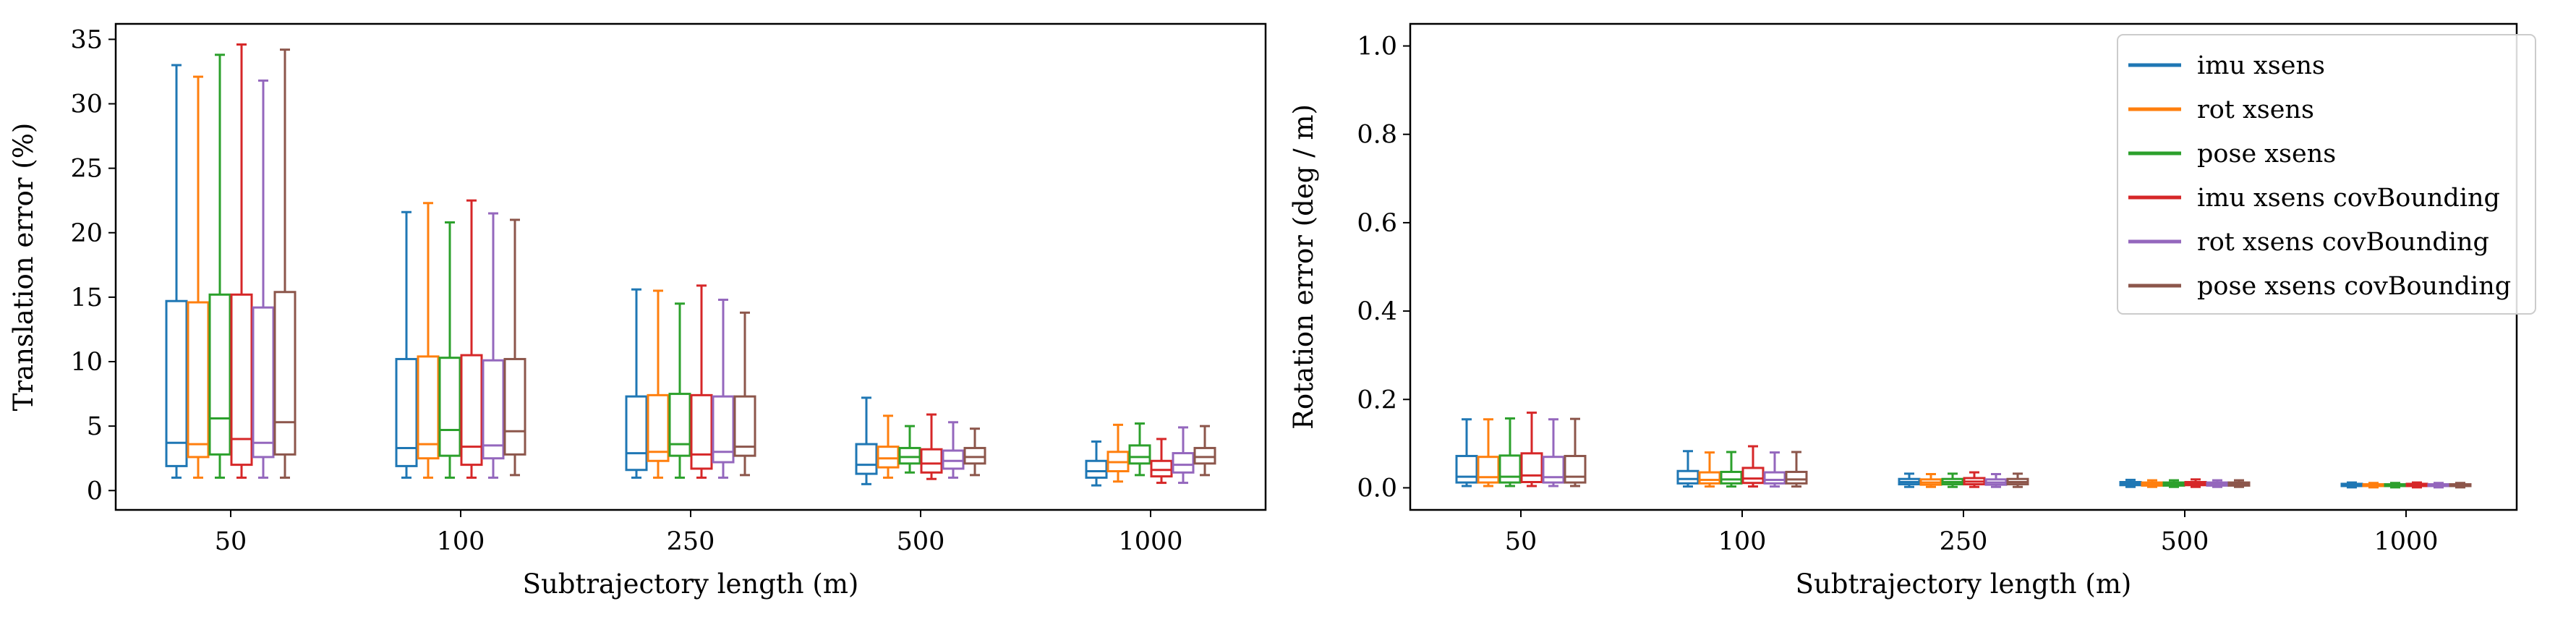 The width and height of the screenshot is (2576, 622). What do you see at coordinates (1377, 47) in the screenshot?
I see `y-tick-label: 1.0` at bounding box center [1377, 47].